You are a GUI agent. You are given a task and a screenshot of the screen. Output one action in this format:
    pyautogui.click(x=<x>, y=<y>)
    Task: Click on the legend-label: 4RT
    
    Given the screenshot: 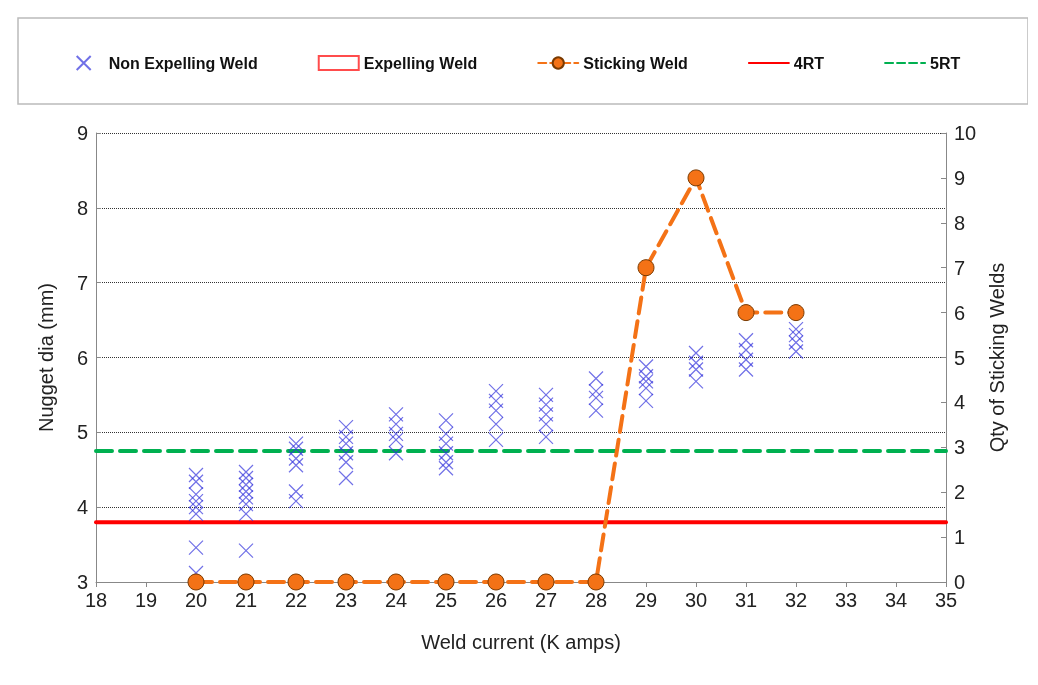 What is the action you would take?
    pyautogui.click(x=809, y=63)
    